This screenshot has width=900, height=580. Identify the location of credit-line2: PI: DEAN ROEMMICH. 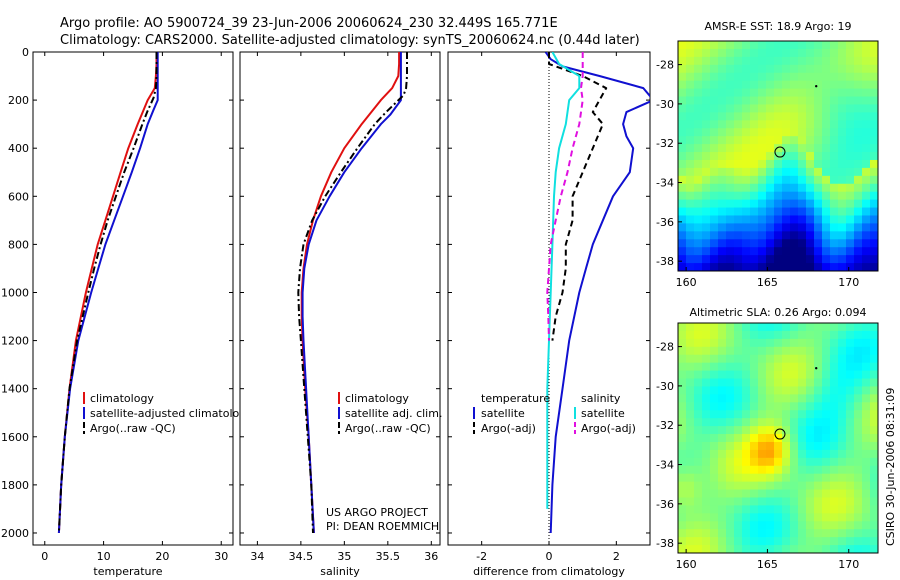
(382, 526).